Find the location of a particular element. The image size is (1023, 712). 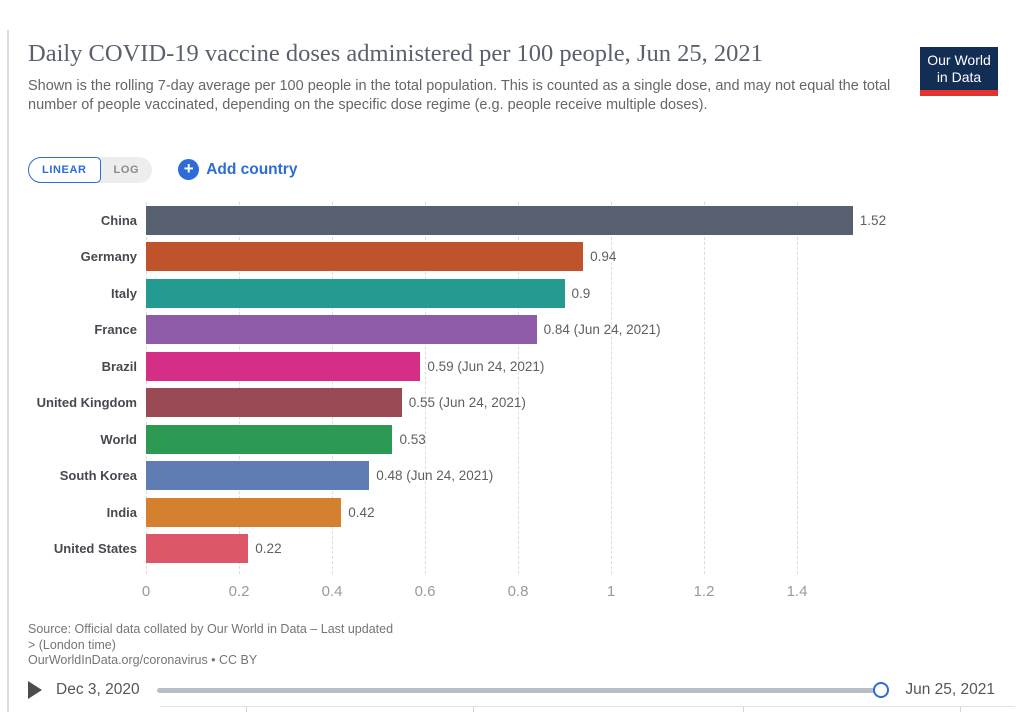

country-label: India is located at coordinates (121, 512).